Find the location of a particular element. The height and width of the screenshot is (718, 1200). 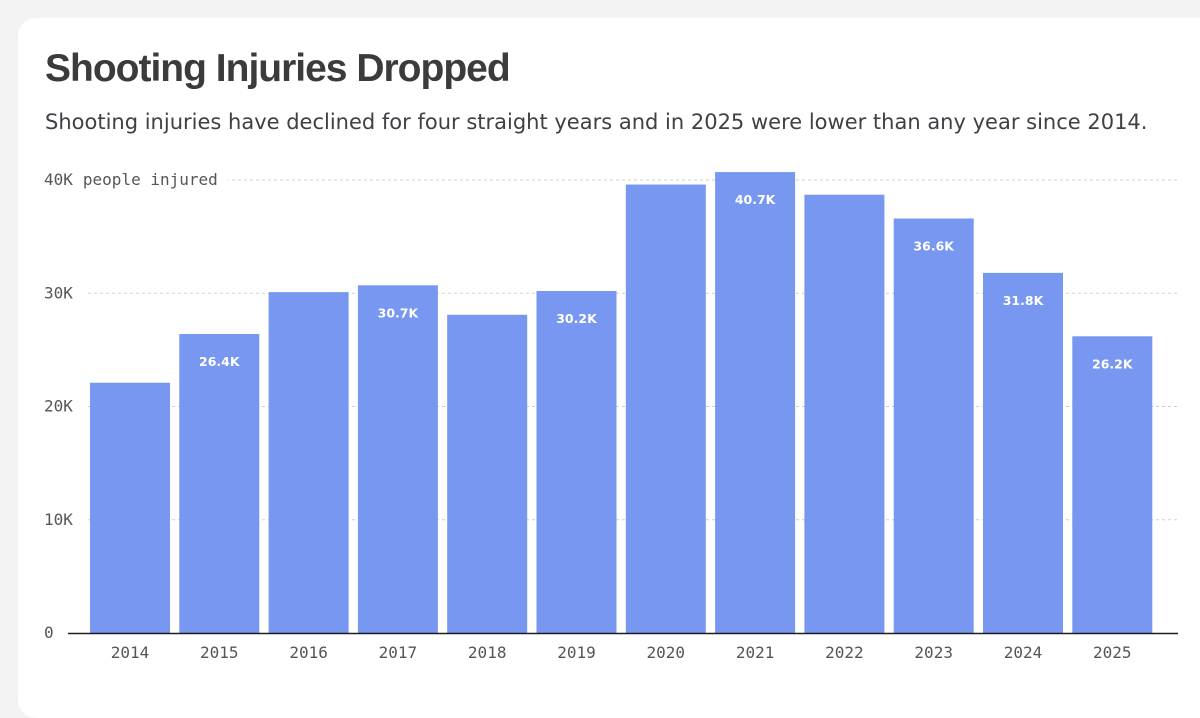

y-tick-labels: 0 10K 20K 30K 40K people injured is located at coordinates (135, 405).